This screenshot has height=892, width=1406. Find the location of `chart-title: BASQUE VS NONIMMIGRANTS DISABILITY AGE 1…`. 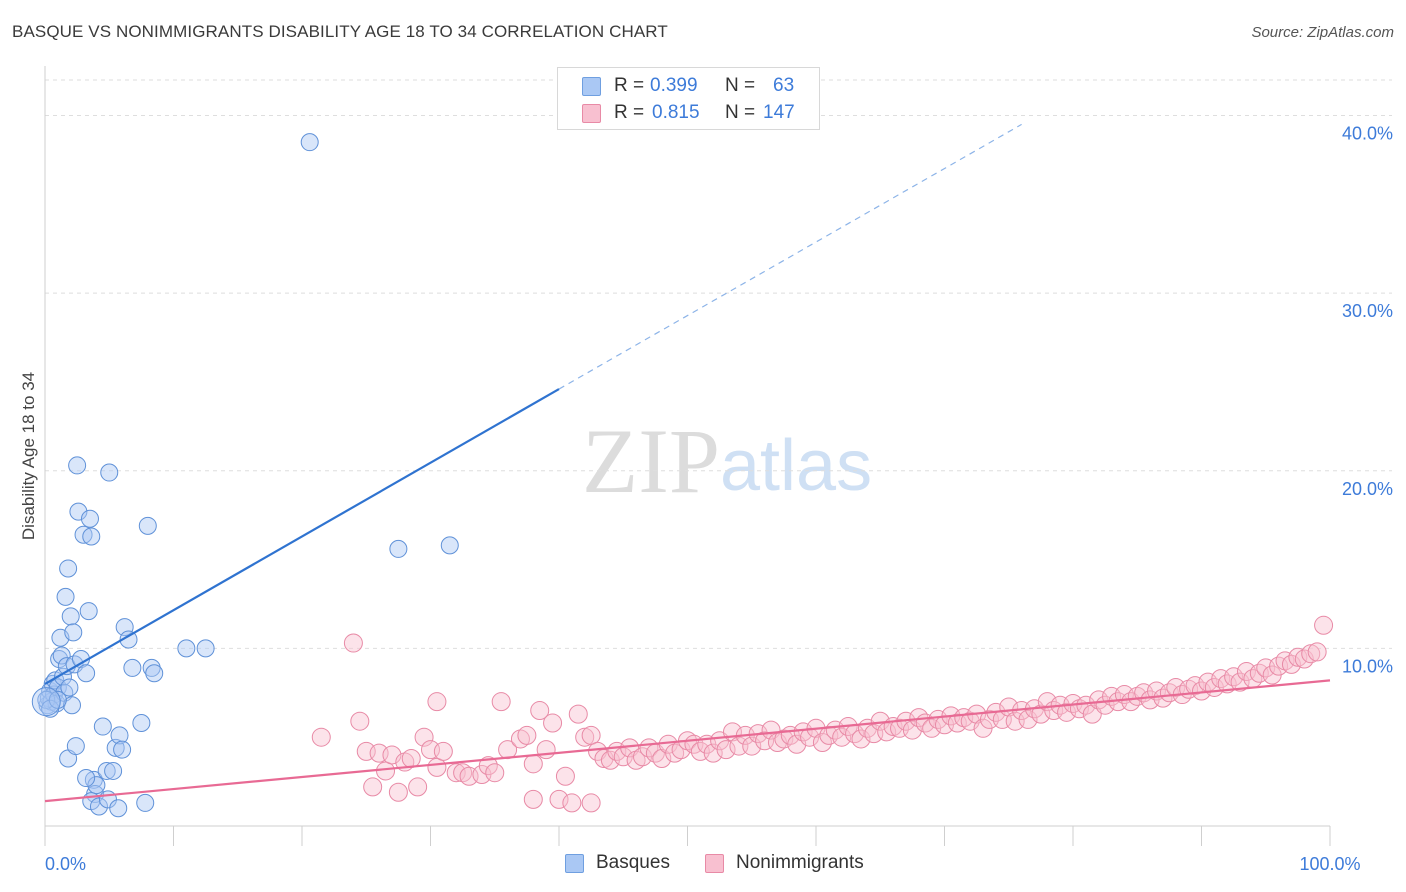

chart-title: BASQUE VS NONIMMIGRANTS DISABILITY AGE 1… is located at coordinates (340, 31).